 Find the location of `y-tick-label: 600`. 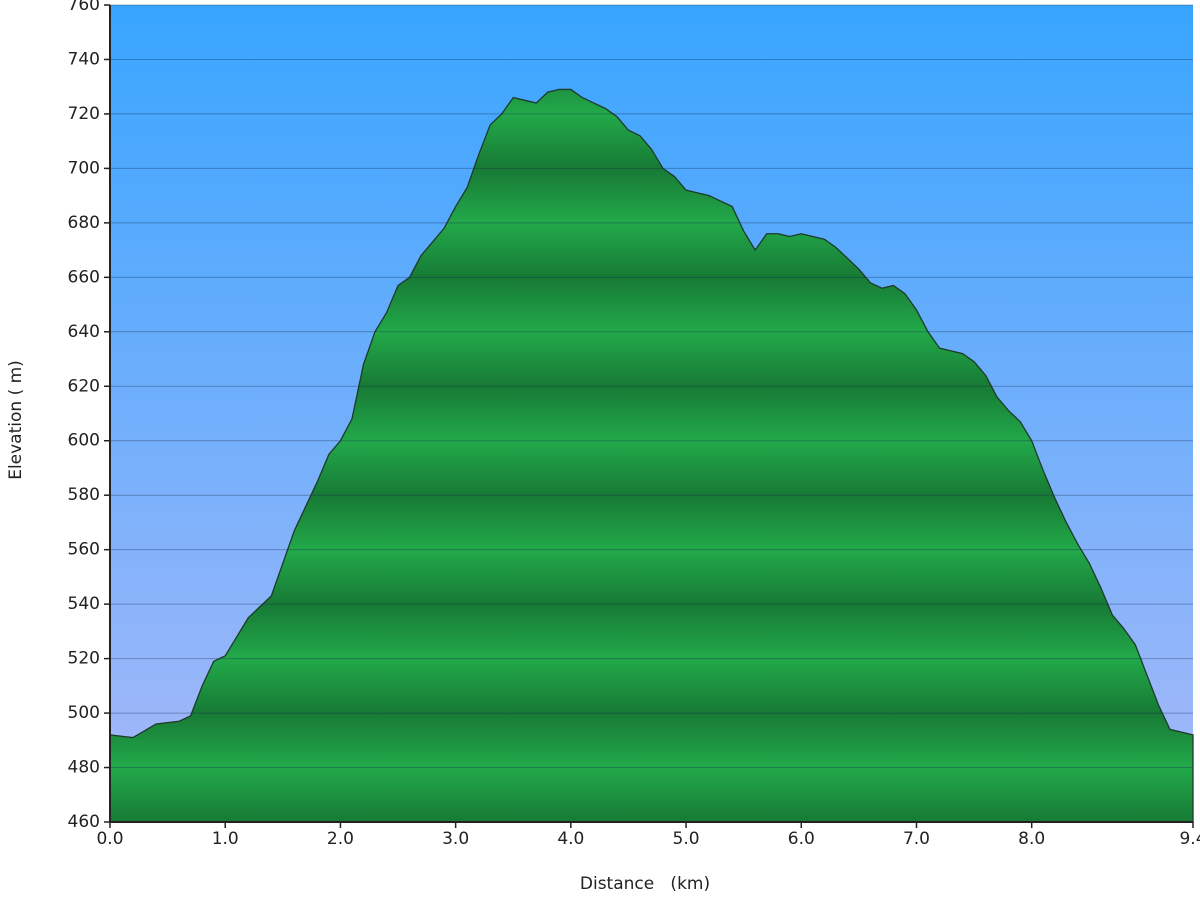

y-tick-label: 600 is located at coordinates (84, 441).